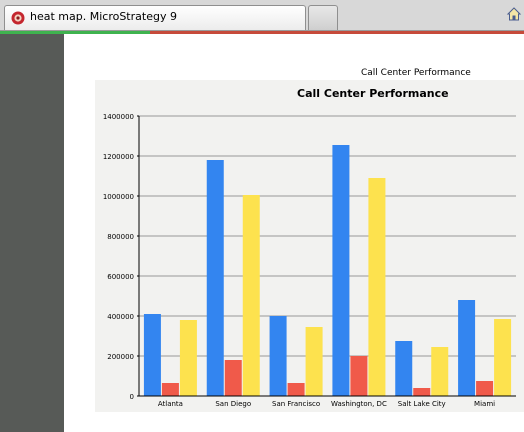 The width and height of the screenshot is (524, 432). I want to click on microstrategy-logo-icon, so click(18, 18).